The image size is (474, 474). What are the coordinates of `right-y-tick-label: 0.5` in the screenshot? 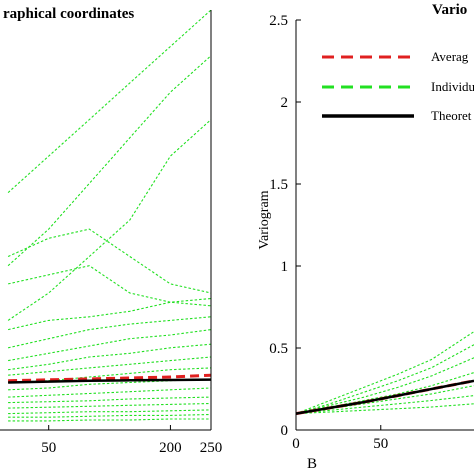 It's located at (278, 349).